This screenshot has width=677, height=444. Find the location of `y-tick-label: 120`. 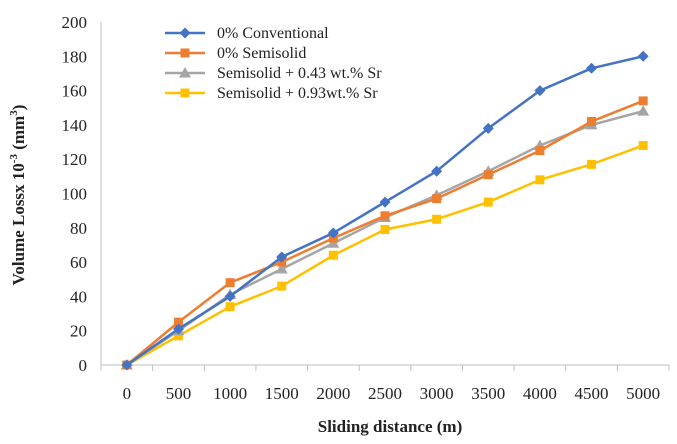

y-tick-label: 120 is located at coordinates (75, 159).